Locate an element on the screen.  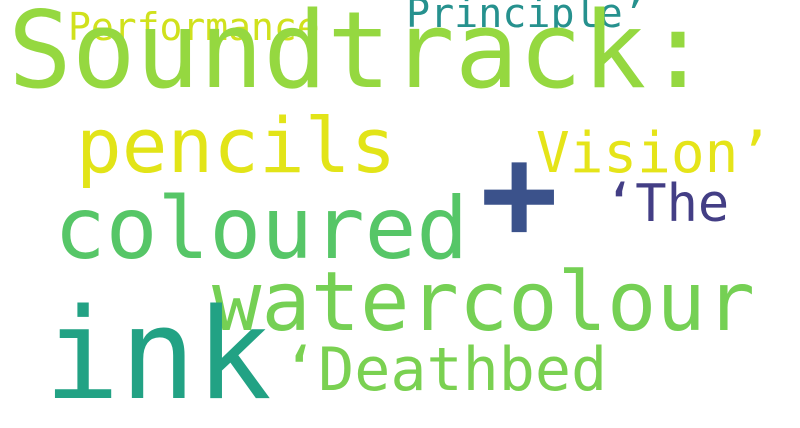
word-performance: Performance is located at coordinates (194, 27).